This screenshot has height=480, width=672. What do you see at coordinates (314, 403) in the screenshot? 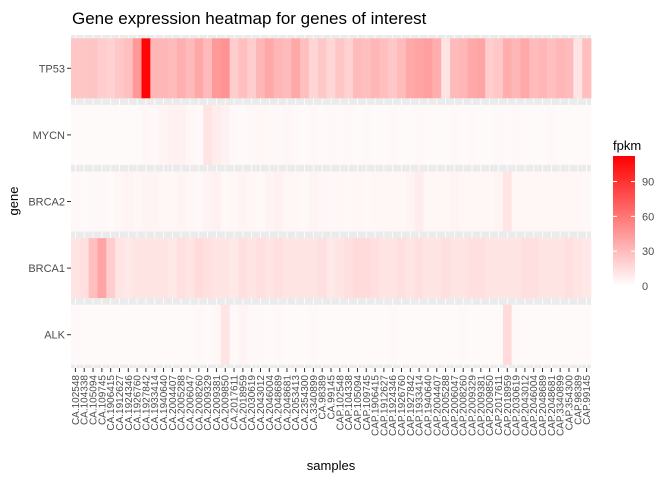
I see `x-tick-label: CA.3340899` at bounding box center [314, 403].